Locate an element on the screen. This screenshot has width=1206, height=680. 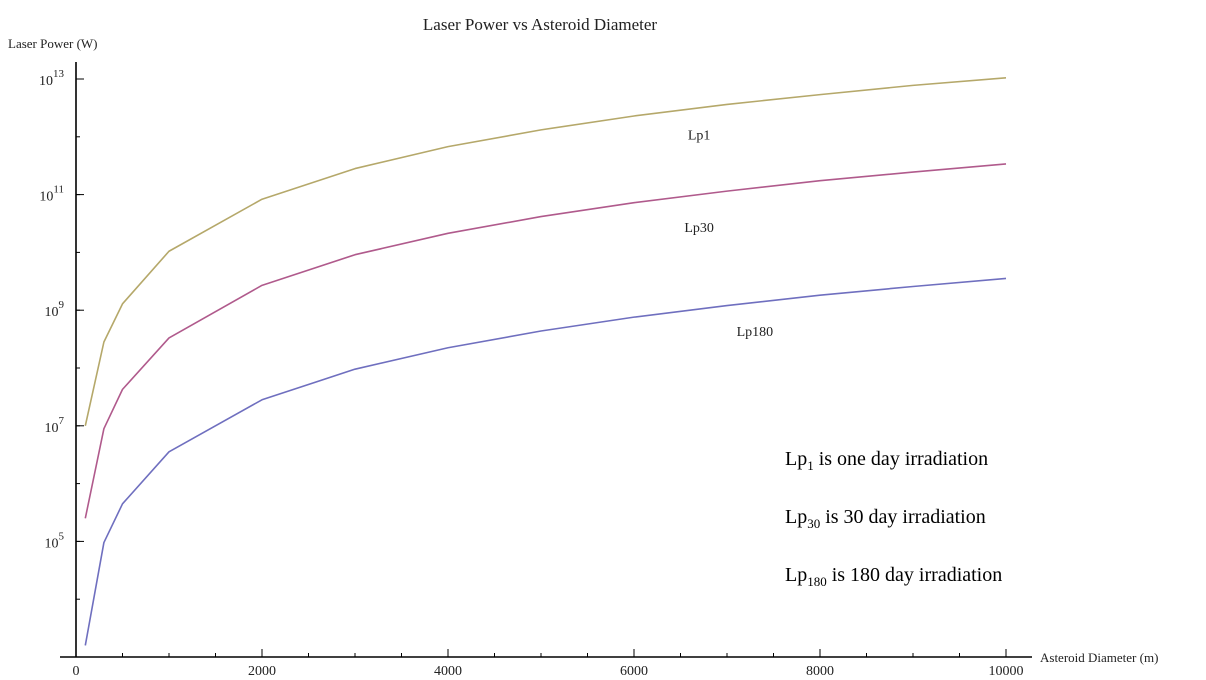
x-tick-label: 0 is located at coordinates (76, 671).